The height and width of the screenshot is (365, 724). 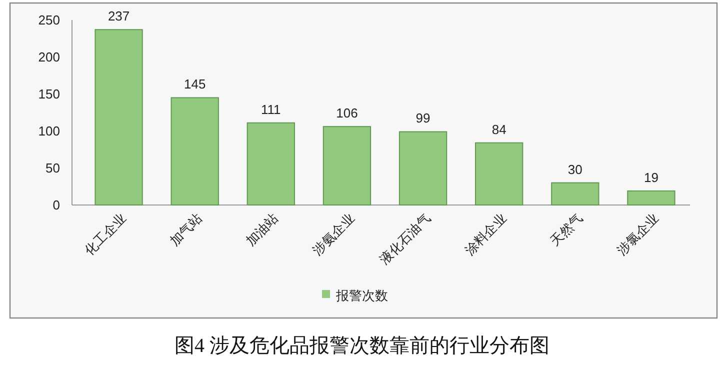 I want to click on data-label: 30, so click(x=575, y=169).